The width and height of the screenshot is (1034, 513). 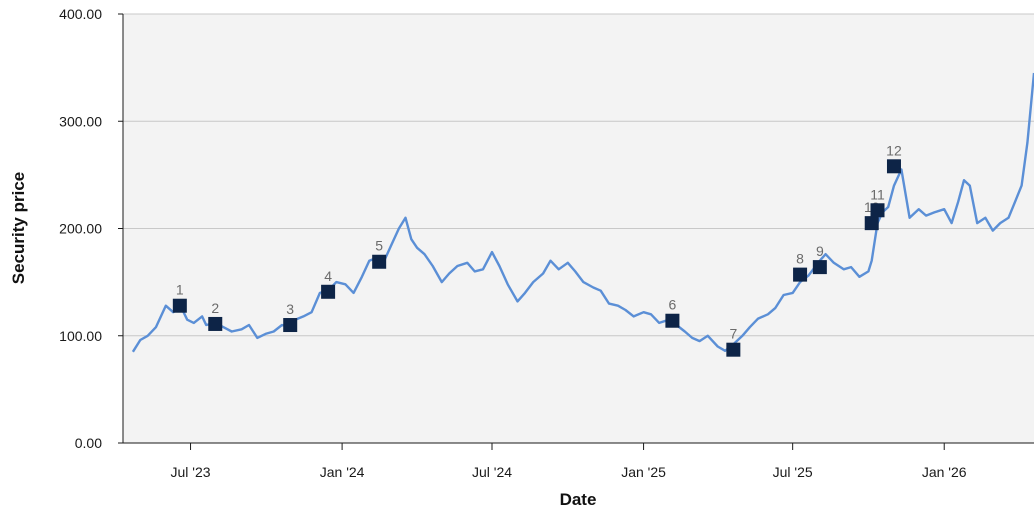 I want to click on x-tick-label: Jan '26, so click(x=944, y=472).